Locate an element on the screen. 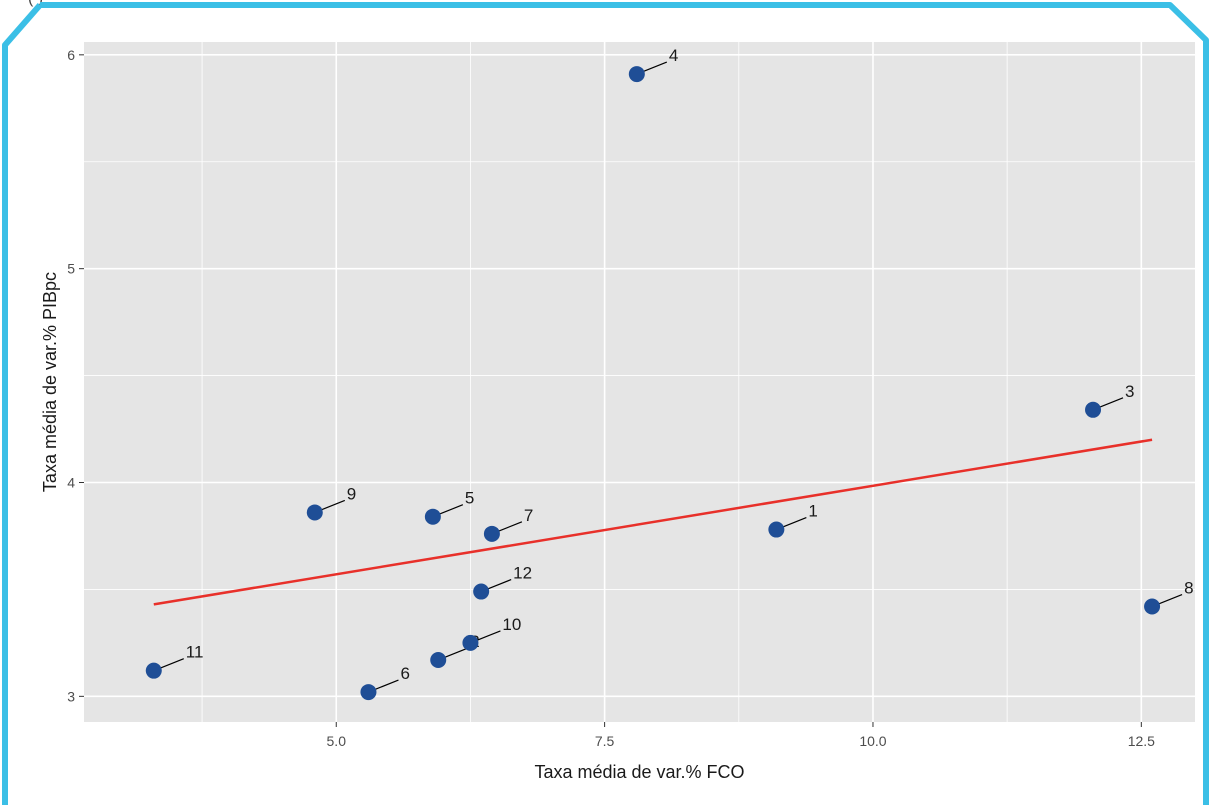 This screenshot has height=805, width=1211. point-label-12: 12 is located at coordinates (522, 573).